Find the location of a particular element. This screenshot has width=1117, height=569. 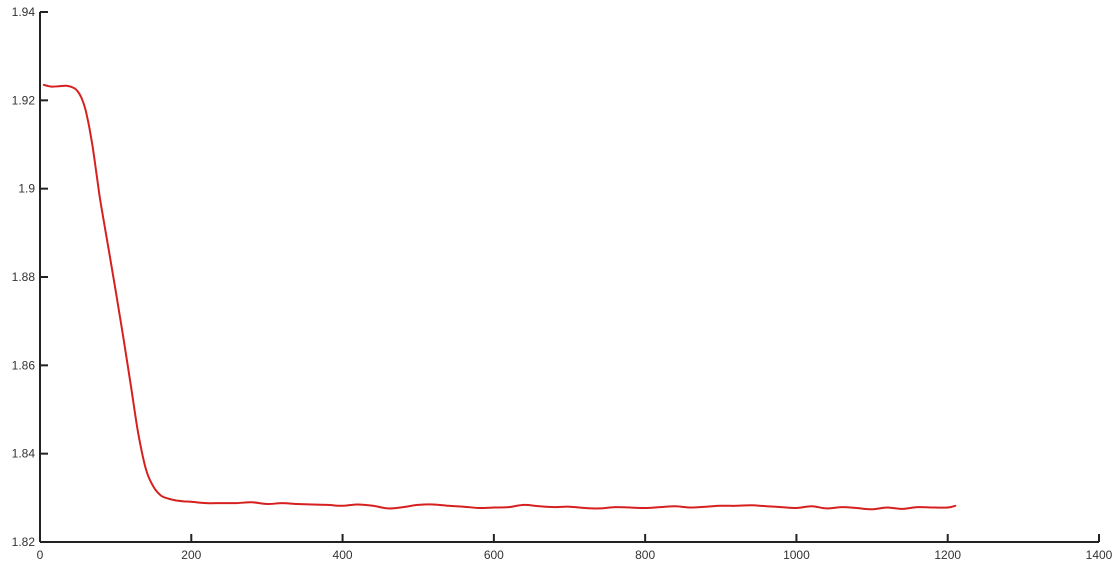

y-tick-label: 1.88 is located at coordinates (24, 277).